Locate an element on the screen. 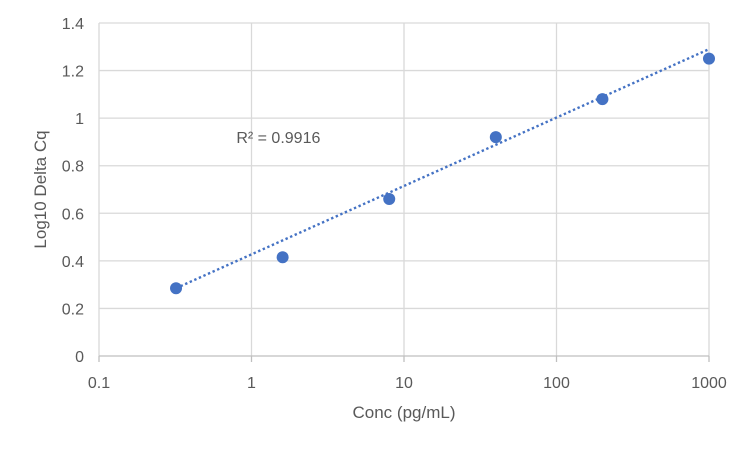 This screenshot has height=450, width=750. y-tick-label: 0.8 is located at coordinates (73, 167).